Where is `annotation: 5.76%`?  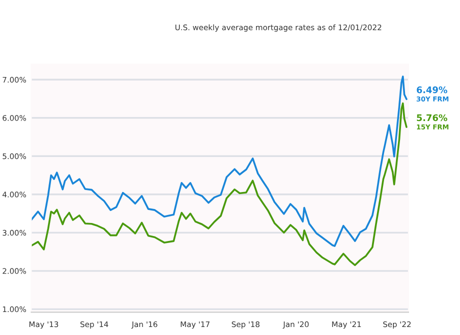 annotation: 5.76% is located at coordinates (432, 118).